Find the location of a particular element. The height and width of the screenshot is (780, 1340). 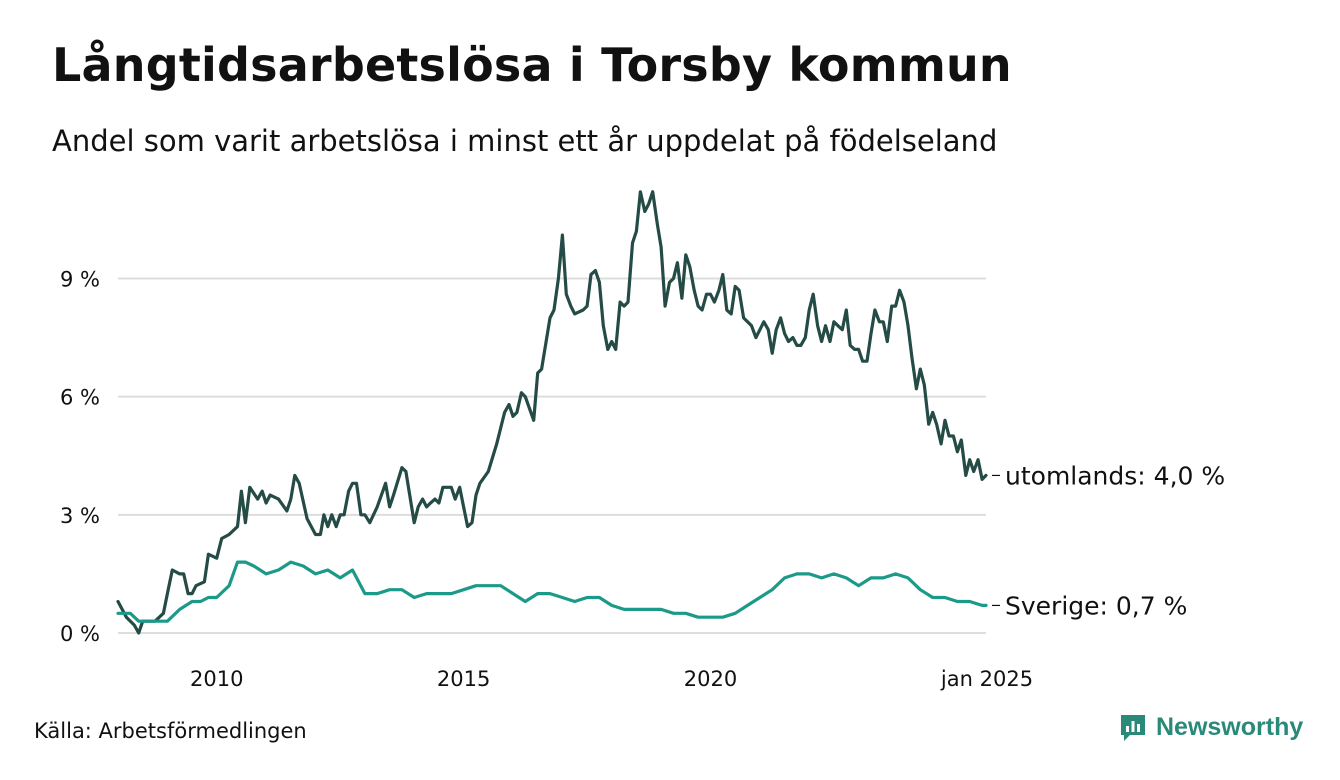

y-axis-ticks: 0 % 3 % 6 % 9 % is located at coordinates (80, 456).